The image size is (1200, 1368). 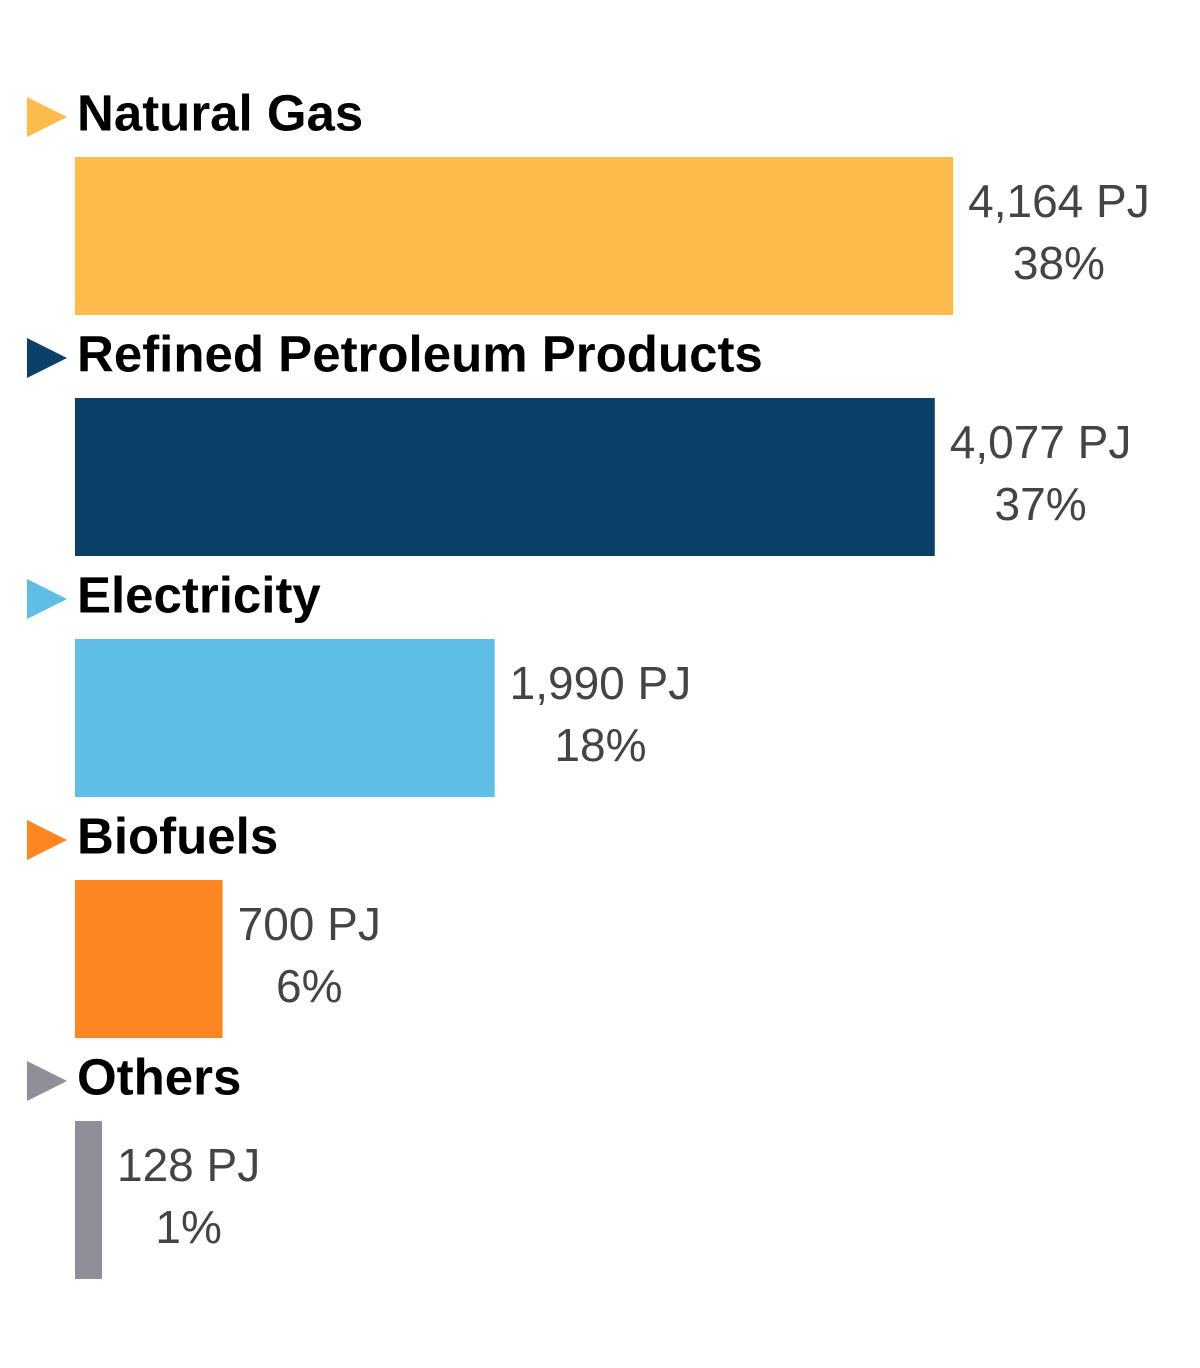 What do you see at coordinates (601, 683) in the screenshot?
I see `value-label: 1,990 PJ` at bounding box center [601, 683].